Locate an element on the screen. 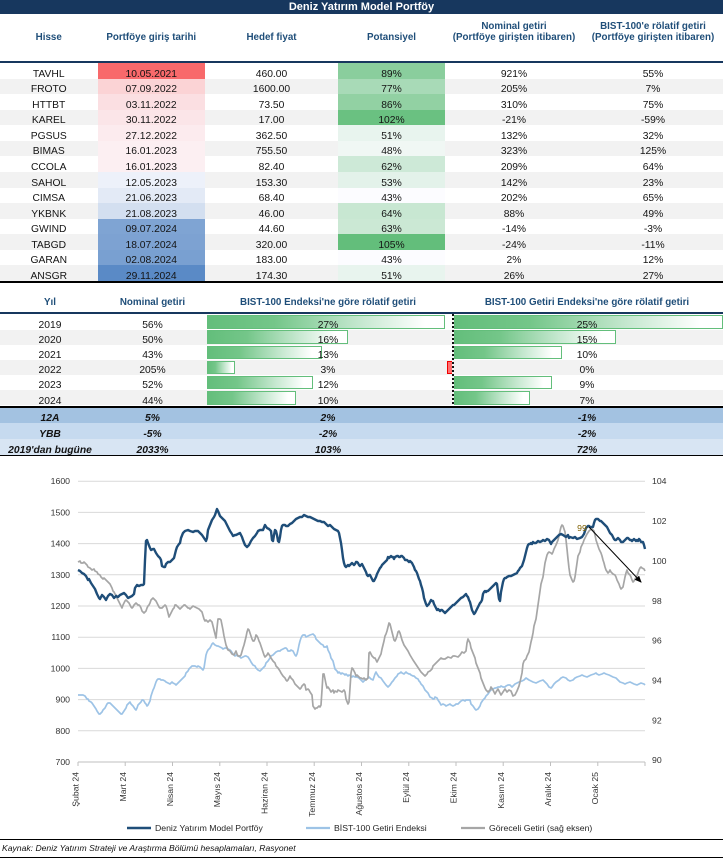 The height and width of the screenshot is (861, 723). svg-text: 1300 is located at coordinates (60, 575).